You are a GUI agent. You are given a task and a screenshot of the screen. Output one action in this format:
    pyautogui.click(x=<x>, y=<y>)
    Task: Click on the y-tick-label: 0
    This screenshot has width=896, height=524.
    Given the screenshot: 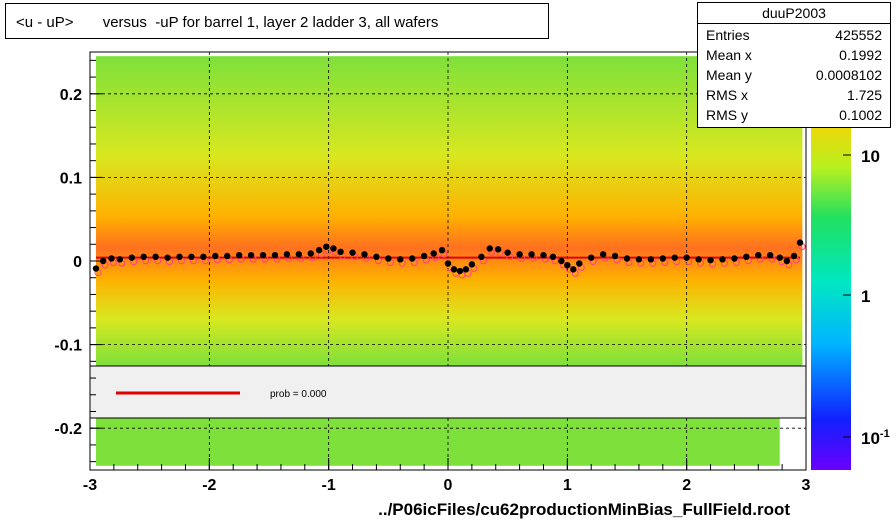 What is the action you would take?
    pyautogui.click(x=77, y=262)
    